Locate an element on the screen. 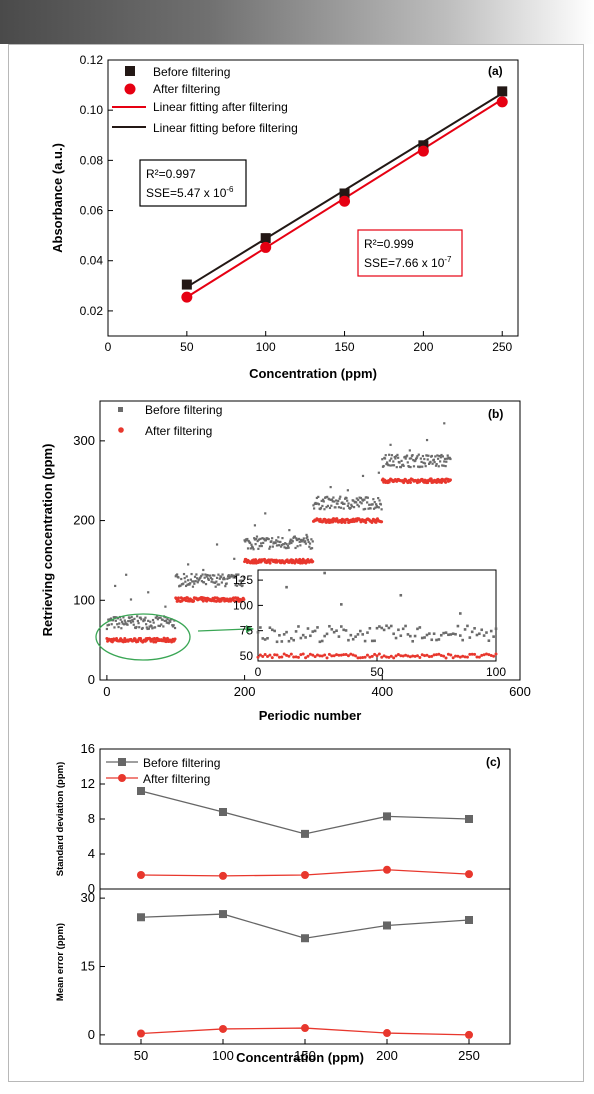 This screenshot has width=594, height=1094. panel-a-y-tick-label: 0.10 is located at coordinates (92, 110).